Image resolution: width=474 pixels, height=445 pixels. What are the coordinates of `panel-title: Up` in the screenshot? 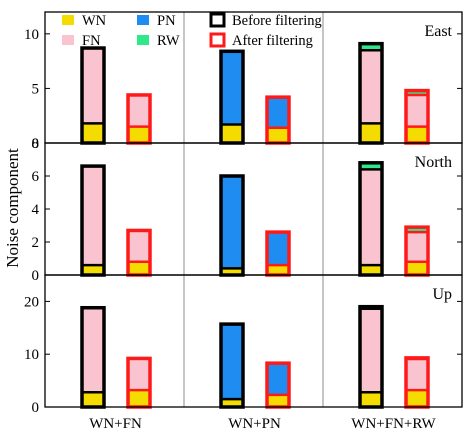 It's located at (442, 294).